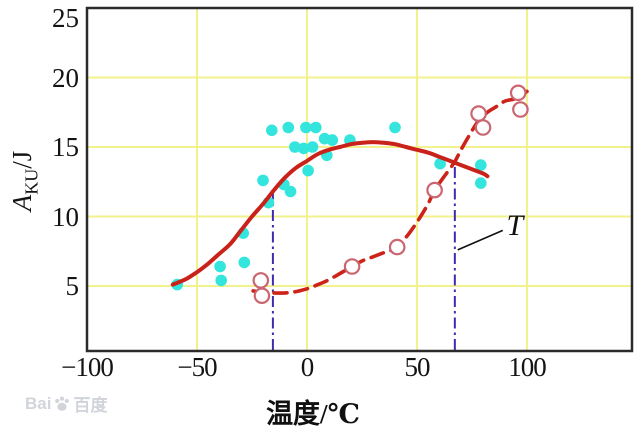  What do you see at coordinates (527, 367) in the screenshot?
I see `x-tick-label-100: 100` at bounding box center [527, 367].